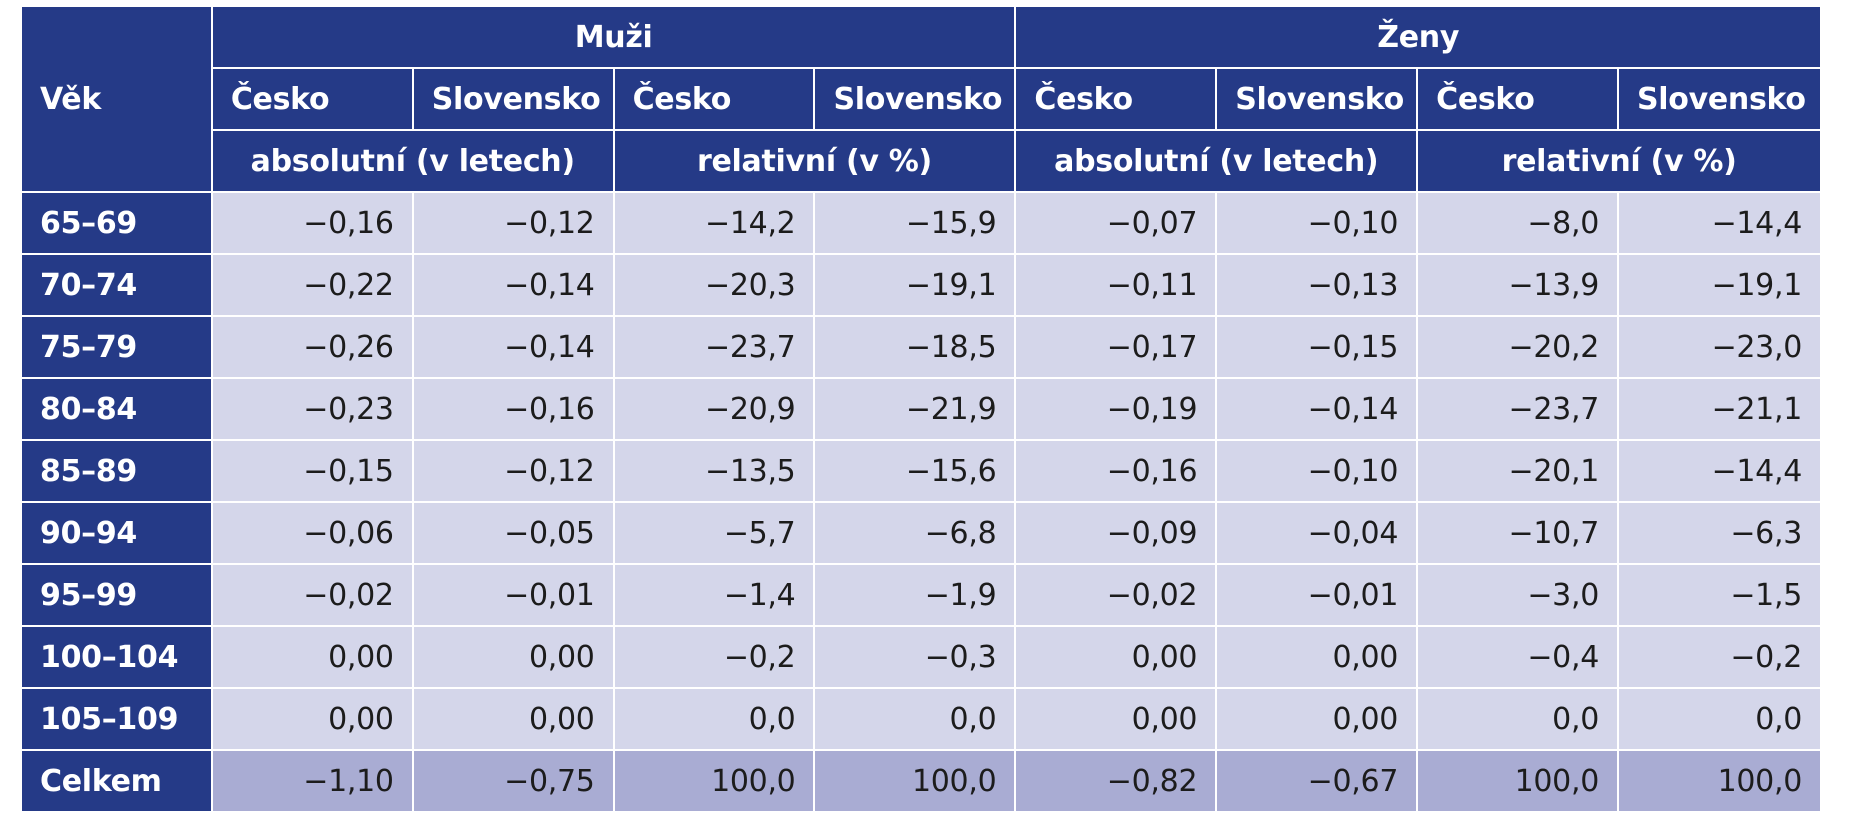 The image size is (1873, 813). What do you see at coordinates (1418, 37) in the screenshot?
I see `group-header-women: Ženy` at bounding box center [1418, 37].